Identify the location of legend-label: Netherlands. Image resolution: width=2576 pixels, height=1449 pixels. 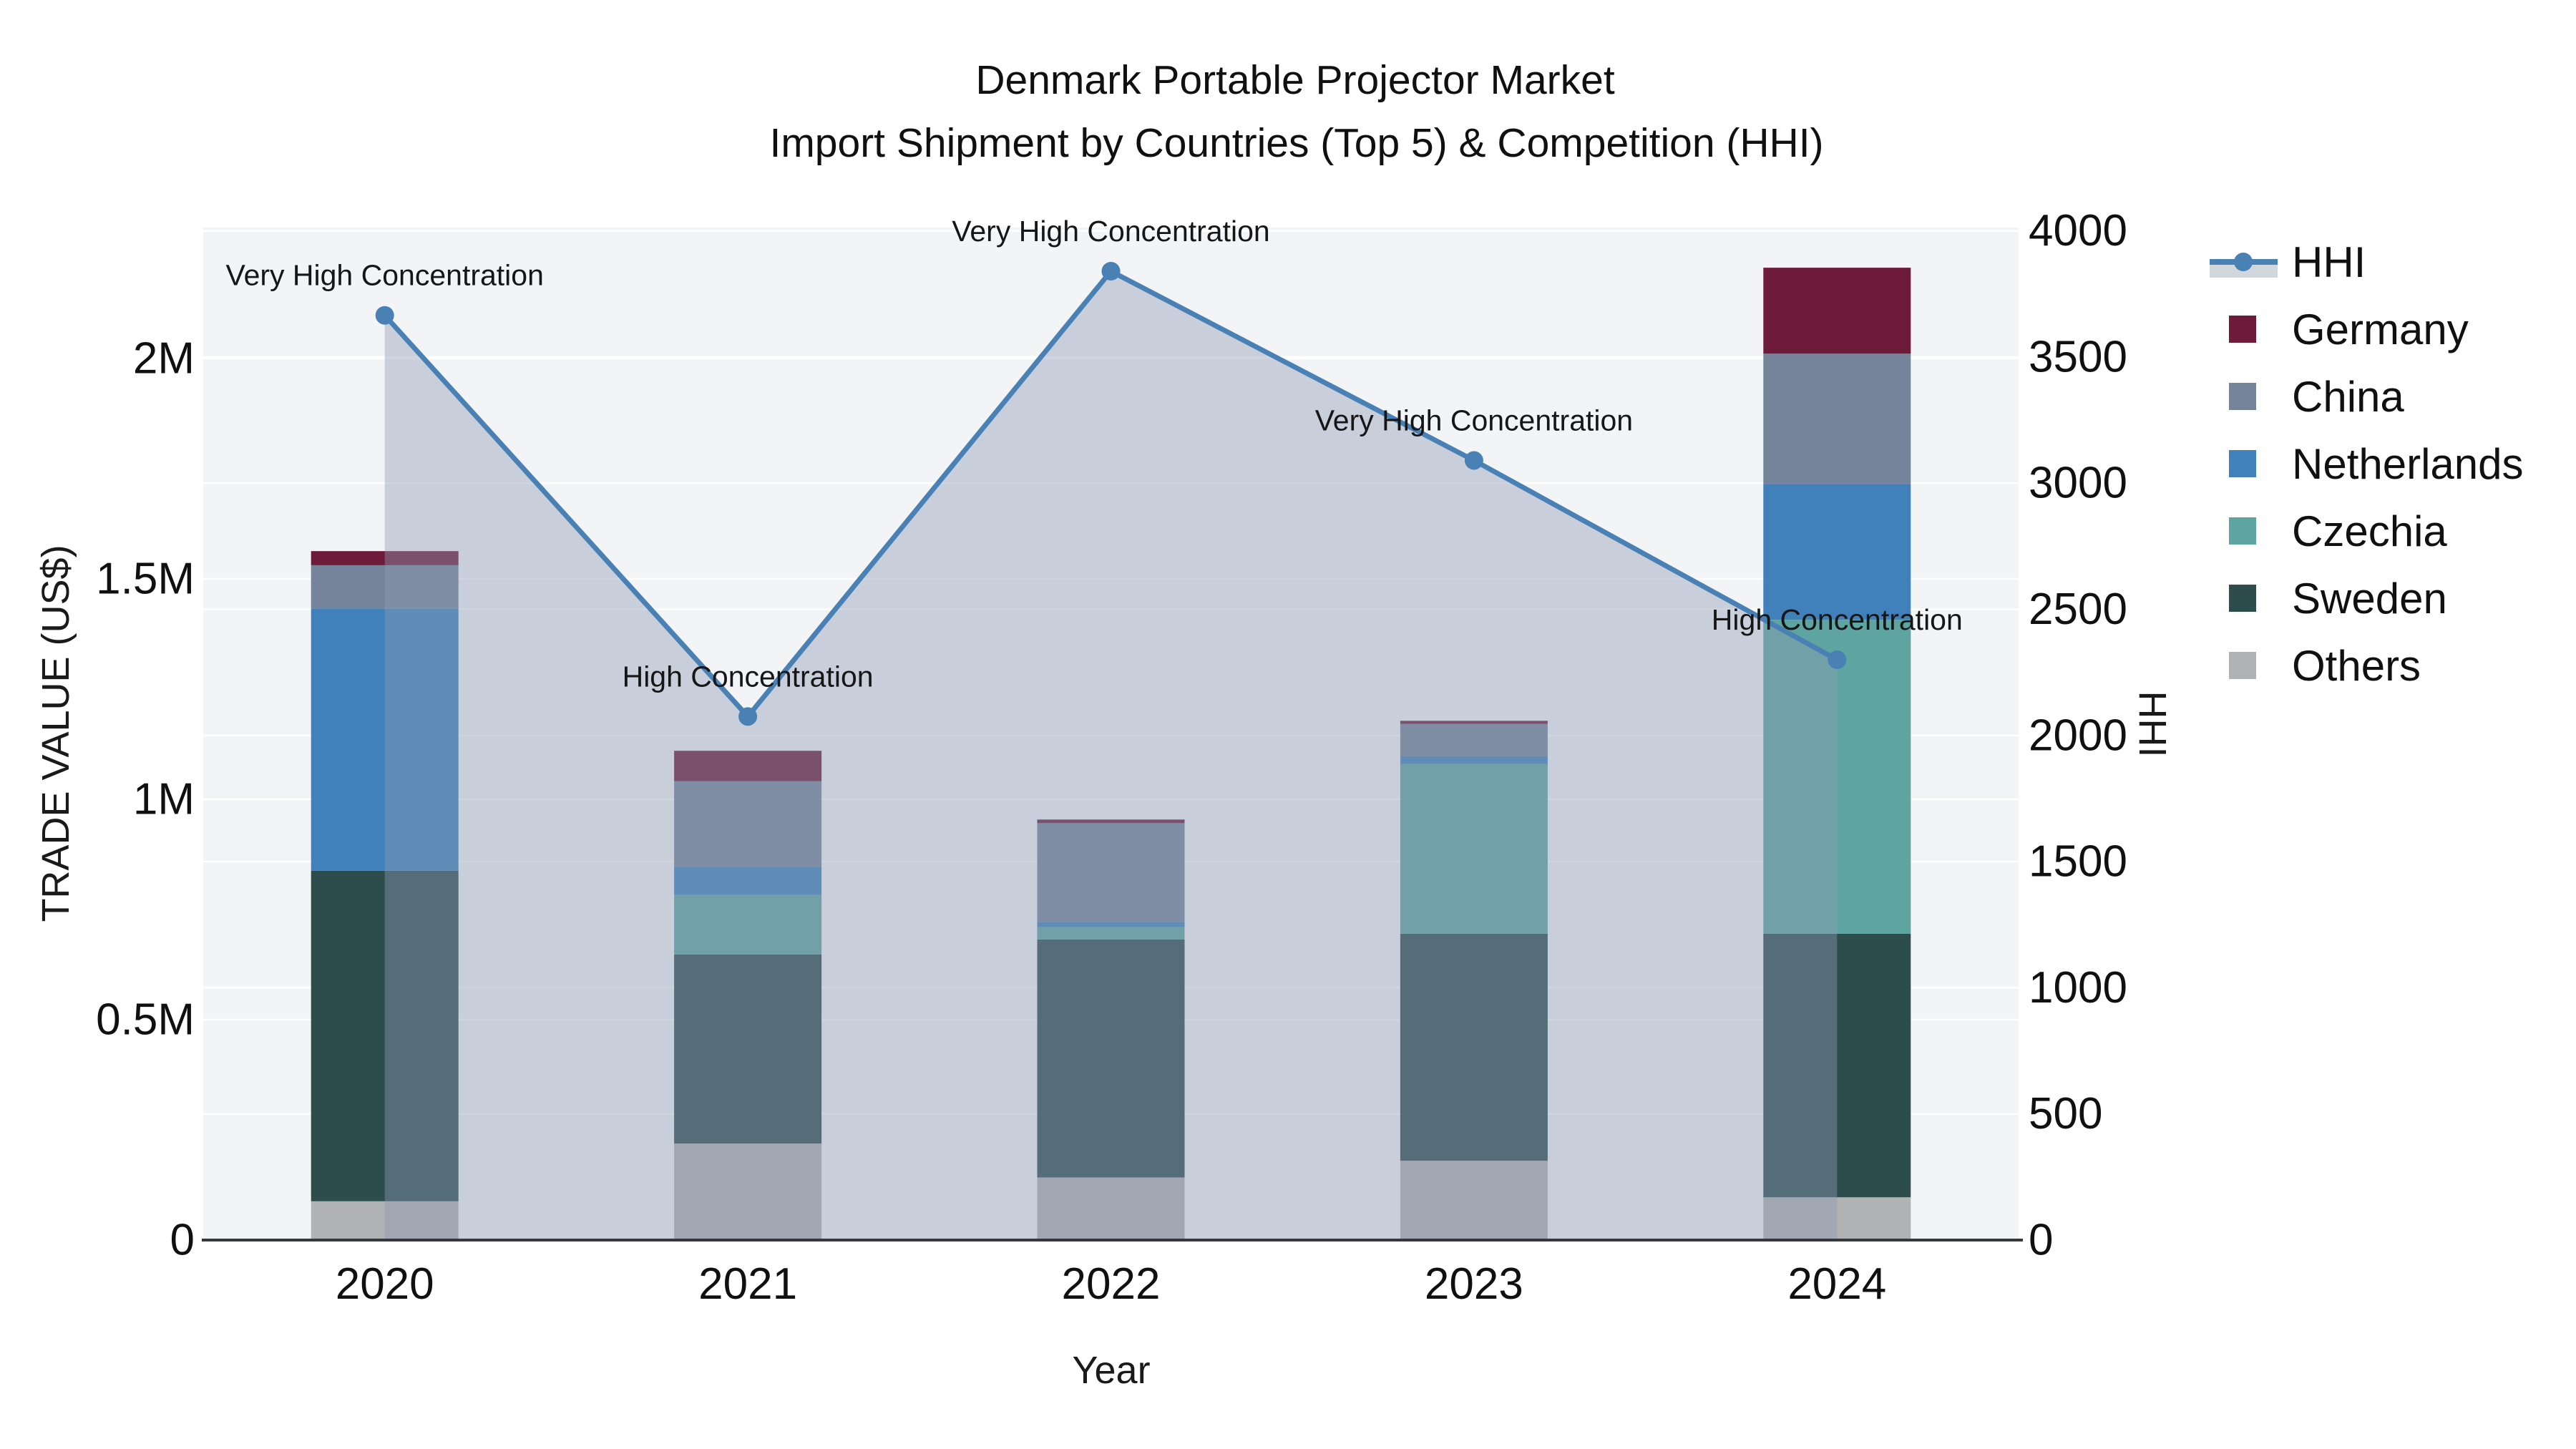
(2408, 463).